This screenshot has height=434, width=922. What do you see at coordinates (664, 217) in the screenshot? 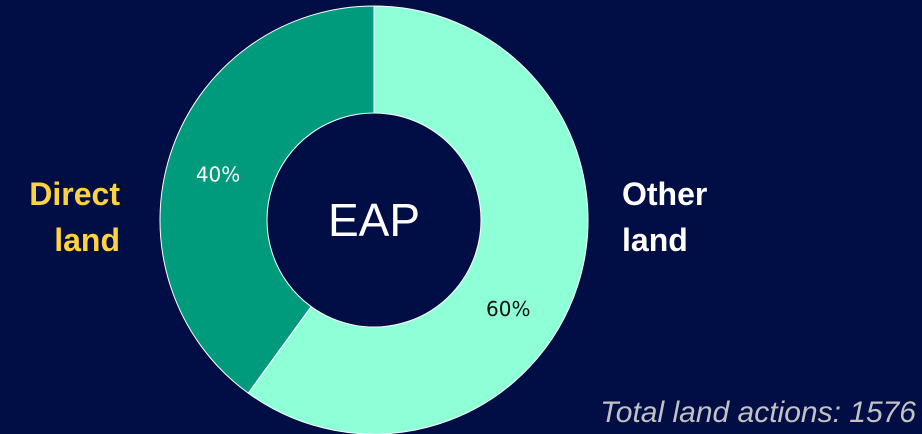
I see `category-label-other-land: Other land` at bounding box center [664, 217].